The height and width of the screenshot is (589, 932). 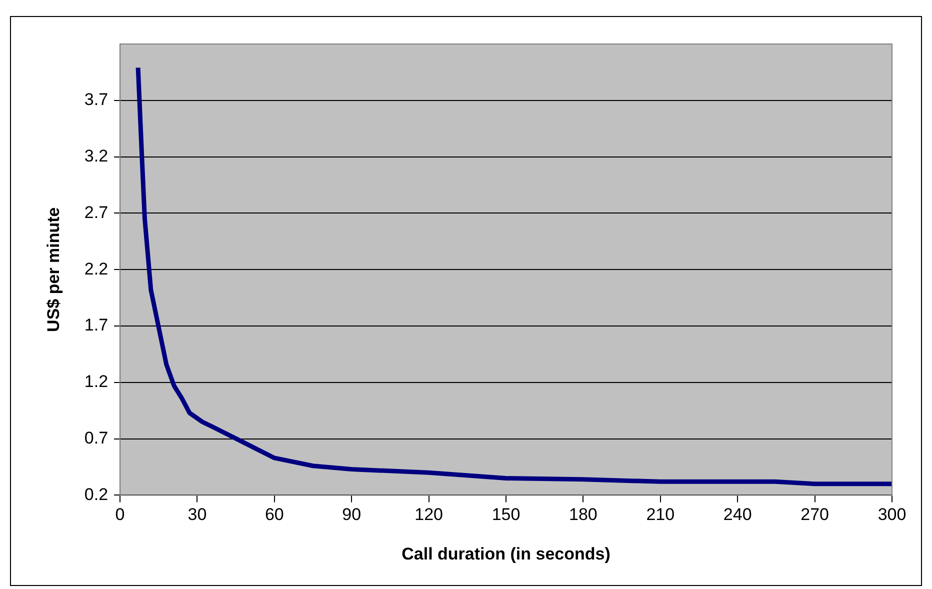 I want to click on y-tick-label: 0.2, so click(x=96, y=494).